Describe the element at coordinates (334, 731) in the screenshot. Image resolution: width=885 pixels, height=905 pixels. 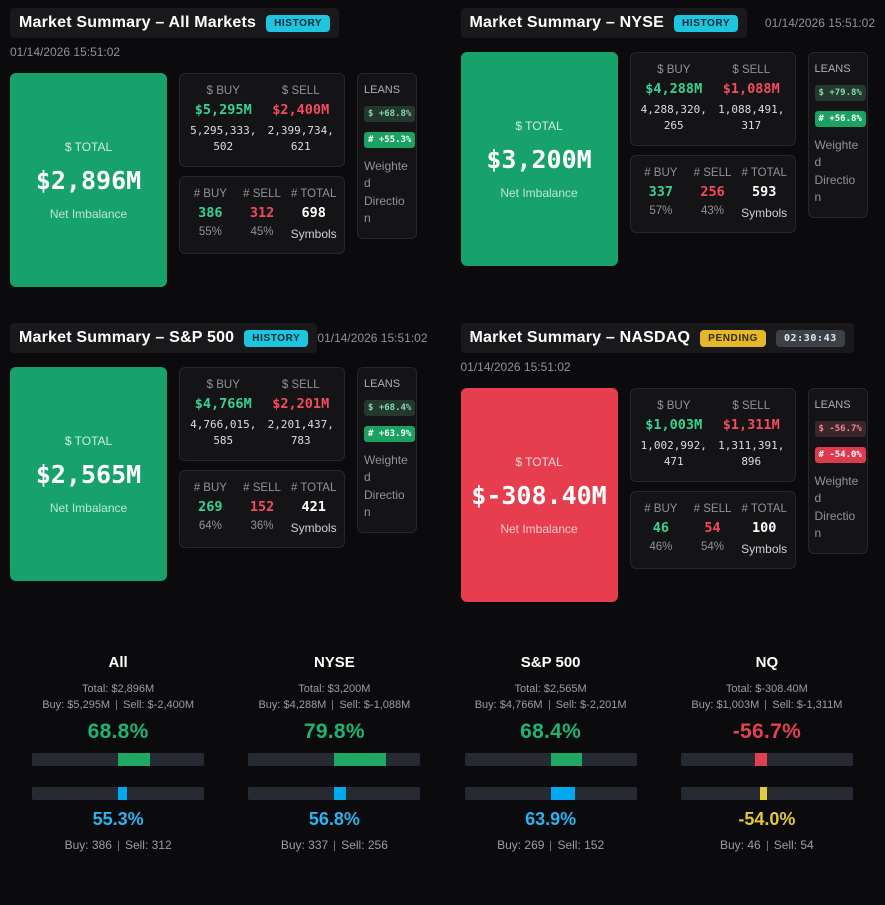
I see `dollar-lean-percent: 79.8%` at that location.